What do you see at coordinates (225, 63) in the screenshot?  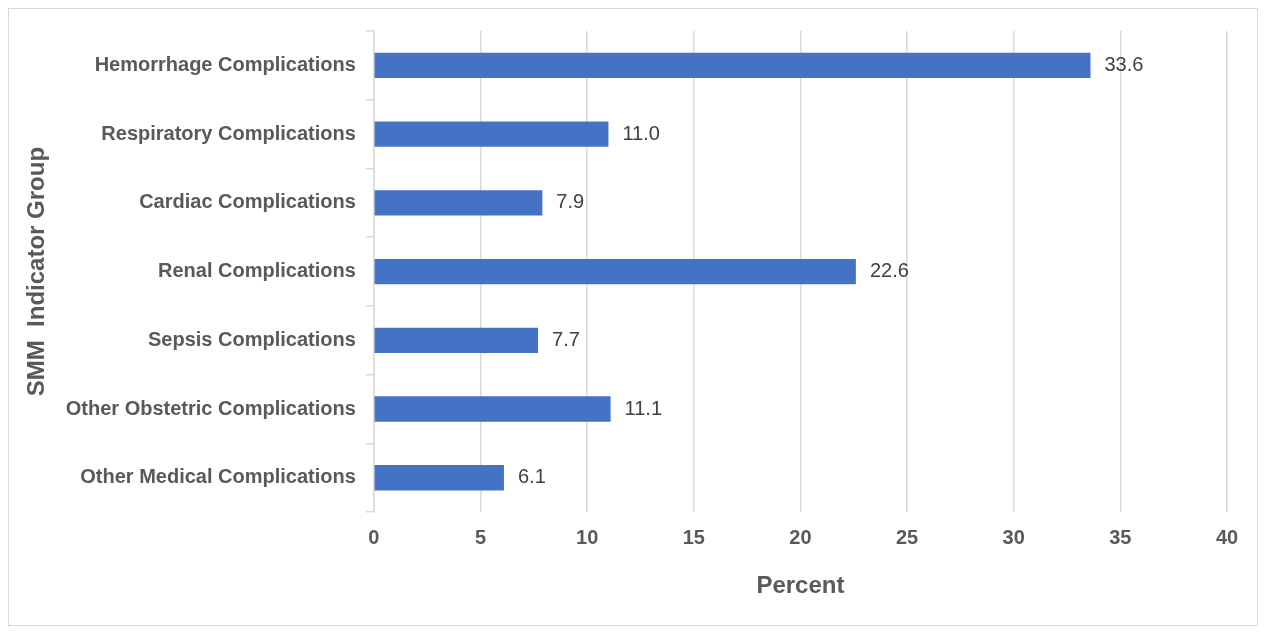 I see `y-tick-label: Hemorrhage Complications` at bounding box center [225, 63].